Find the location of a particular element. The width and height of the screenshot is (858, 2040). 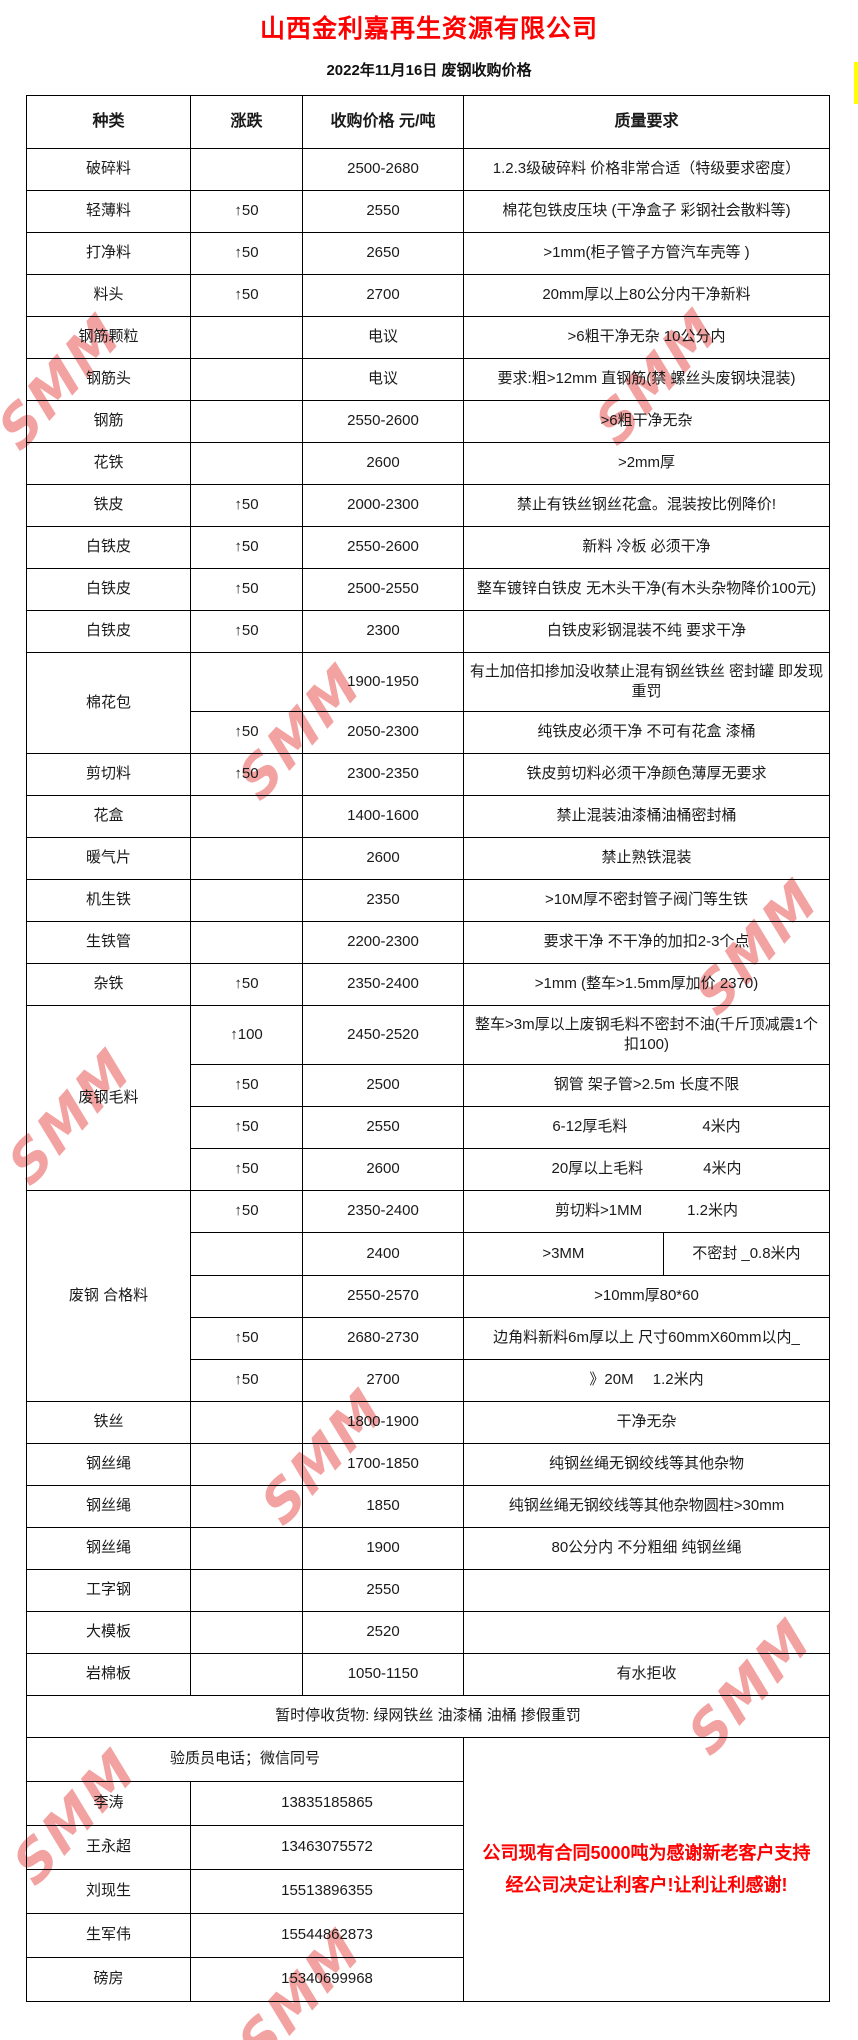

price-cell: 1900-1950 is located at coordinates (383, 682).